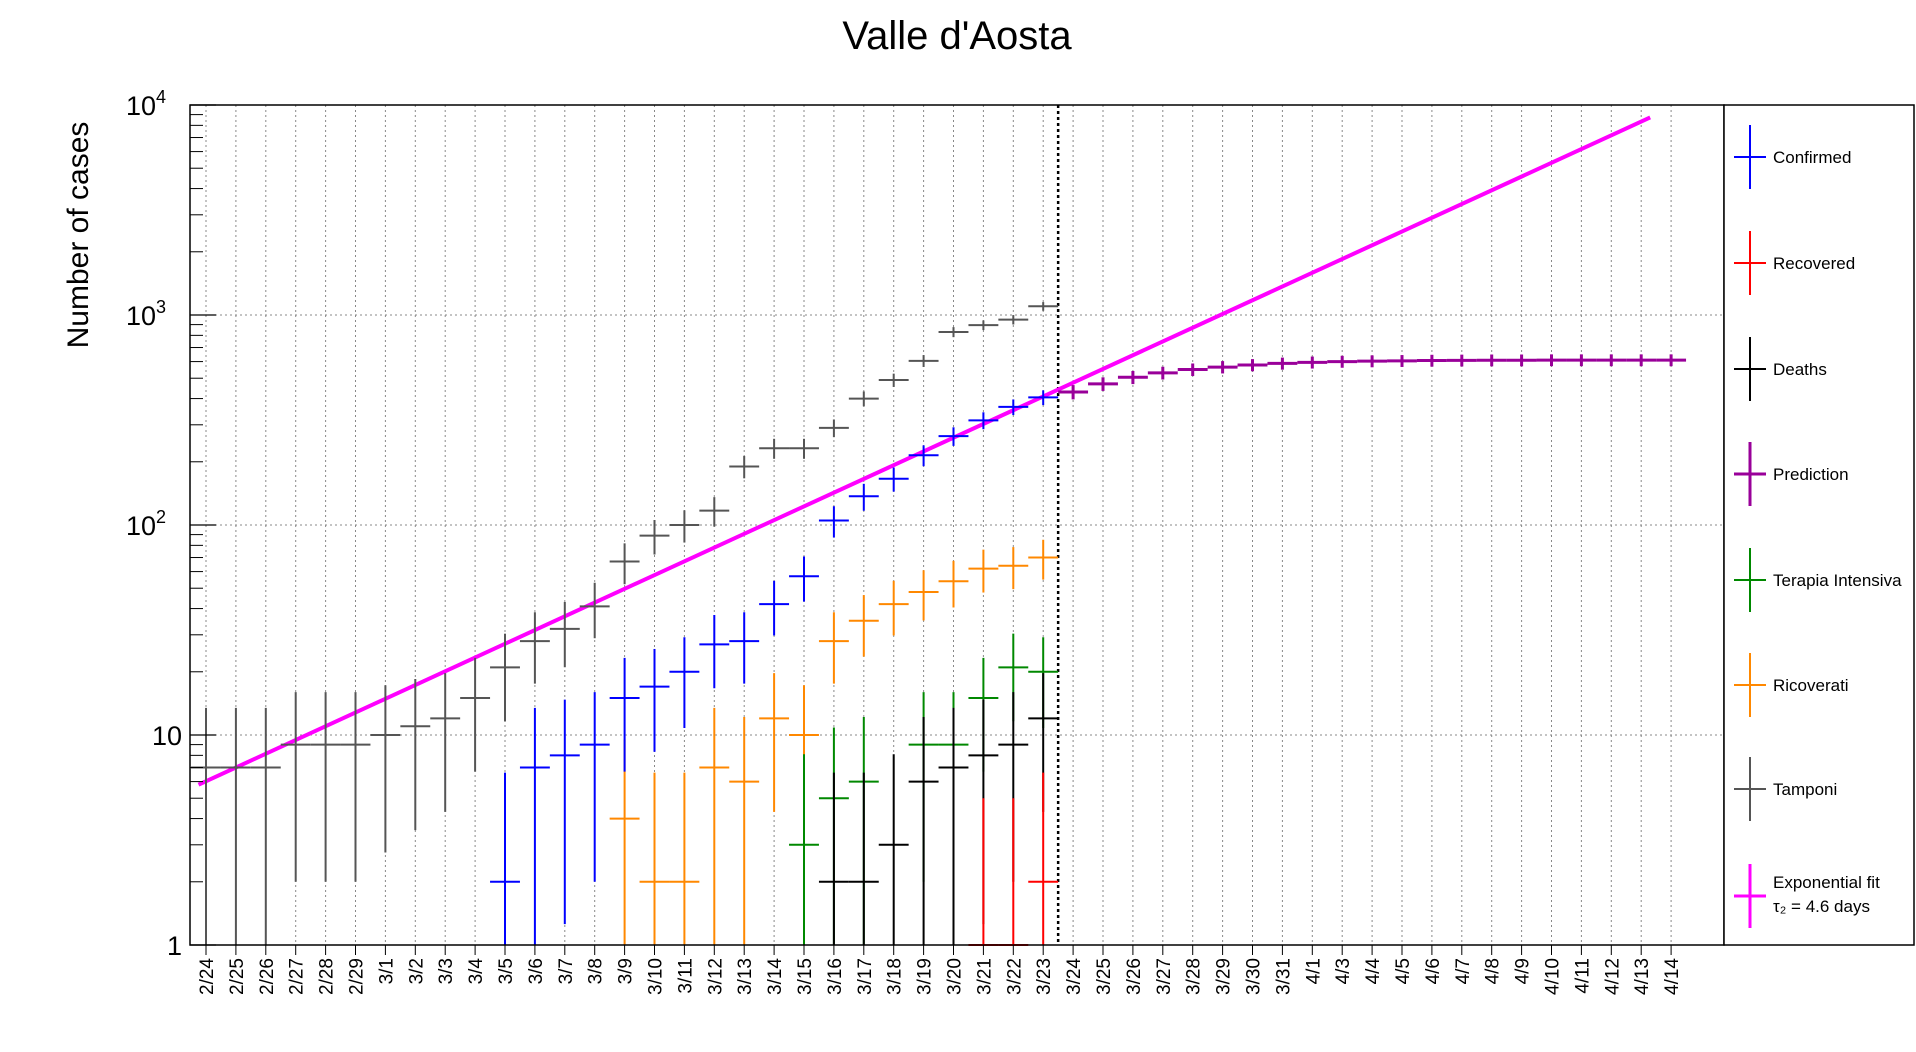 The height and width of the screenshot is (1052, 1916). I want to click on x-tick-label: 3/29, so click(1224, 976).